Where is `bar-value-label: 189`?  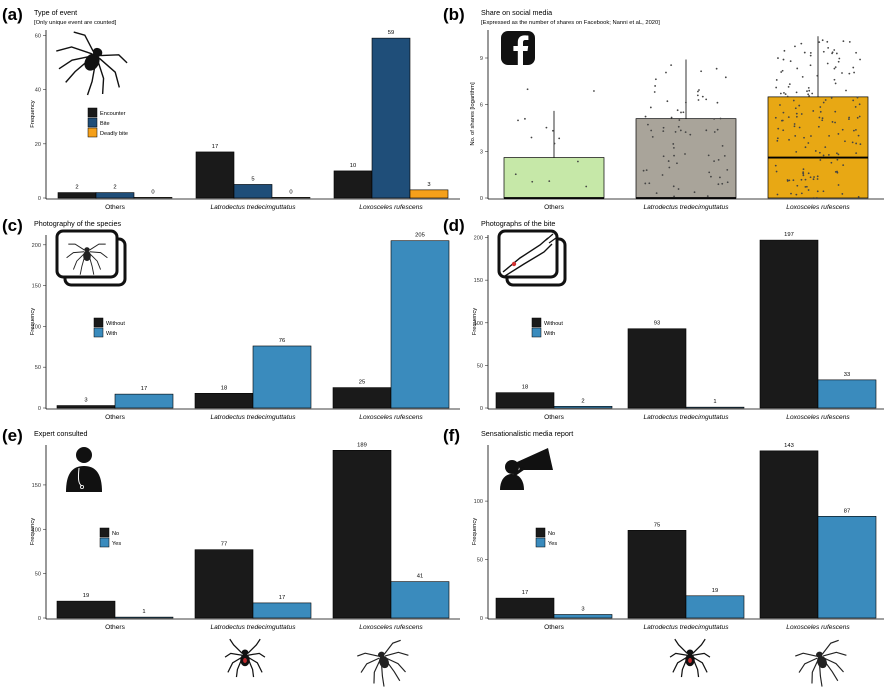 bar-value-label: 189 is located at coordinates (362, 445).